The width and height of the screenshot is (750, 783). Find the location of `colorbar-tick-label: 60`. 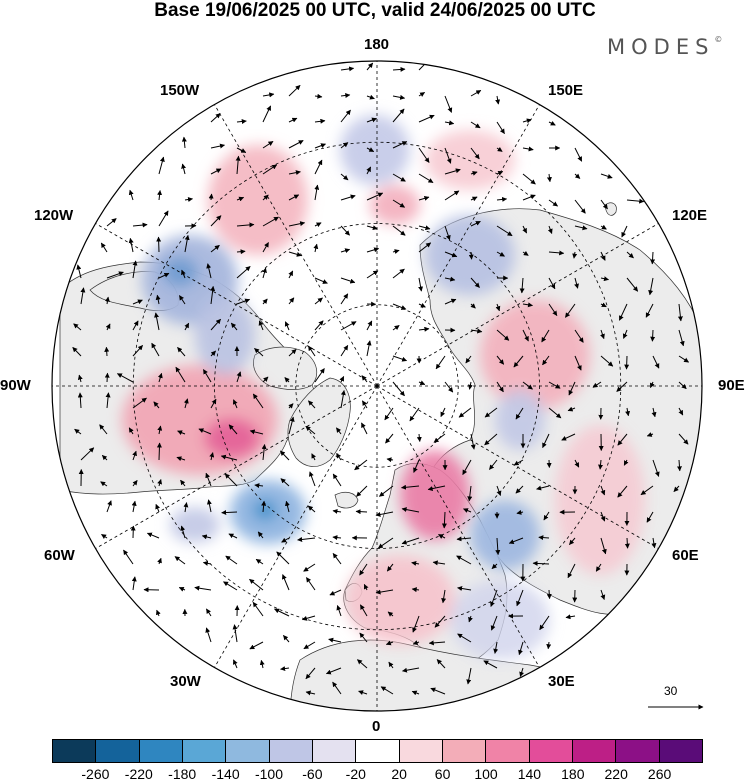

colorbar-tick-label: 60 is located at coordinates (442, 774).